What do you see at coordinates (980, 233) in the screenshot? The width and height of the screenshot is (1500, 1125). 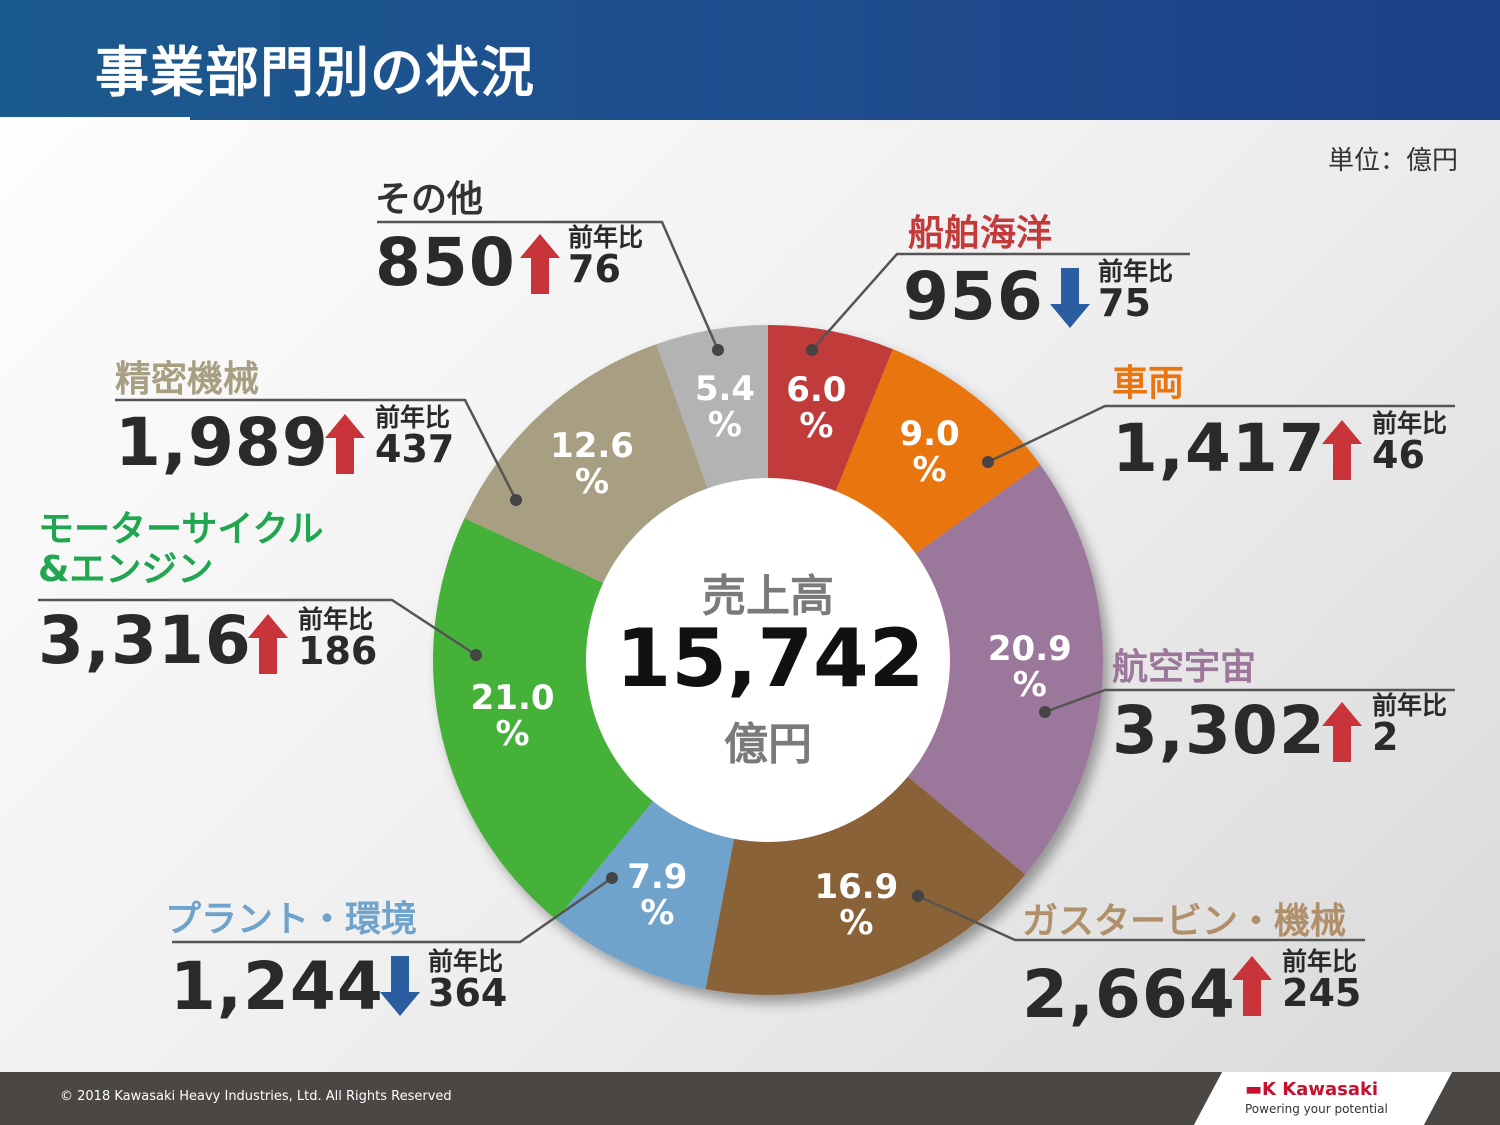 I see `segment-name-0: 船舶海洋` at bounding box center [980, 233].